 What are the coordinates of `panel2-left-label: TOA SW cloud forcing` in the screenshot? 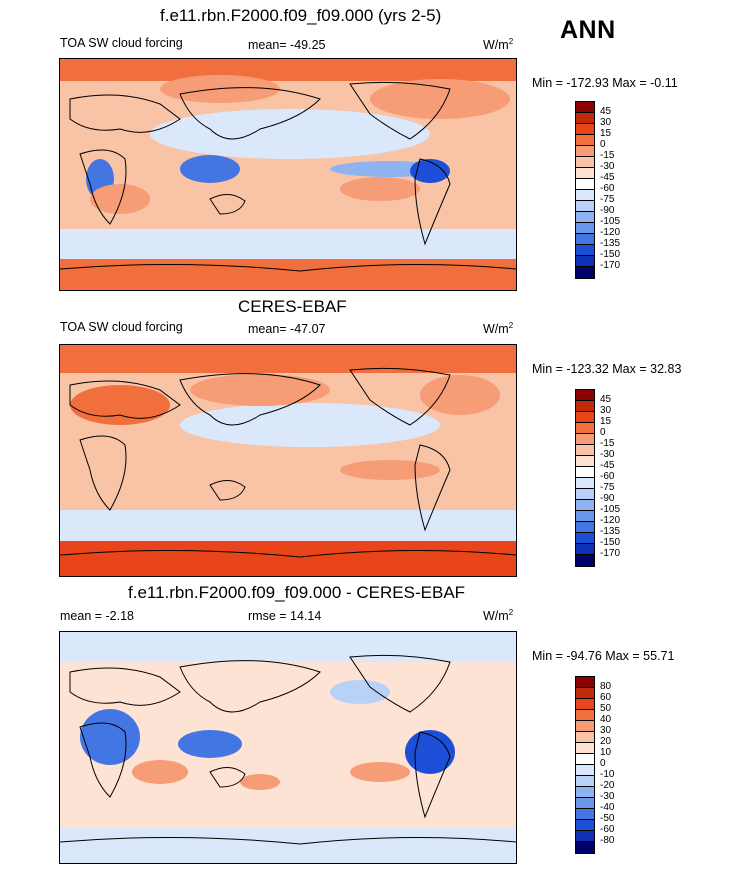 It's located at (121, 327).